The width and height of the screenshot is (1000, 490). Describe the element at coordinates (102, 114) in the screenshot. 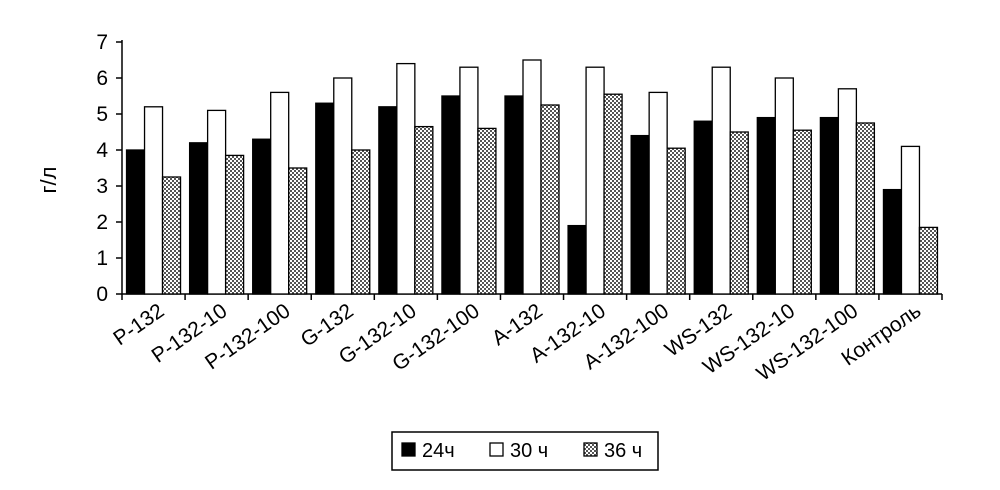

I see `y-tick-label: 5` at that location.